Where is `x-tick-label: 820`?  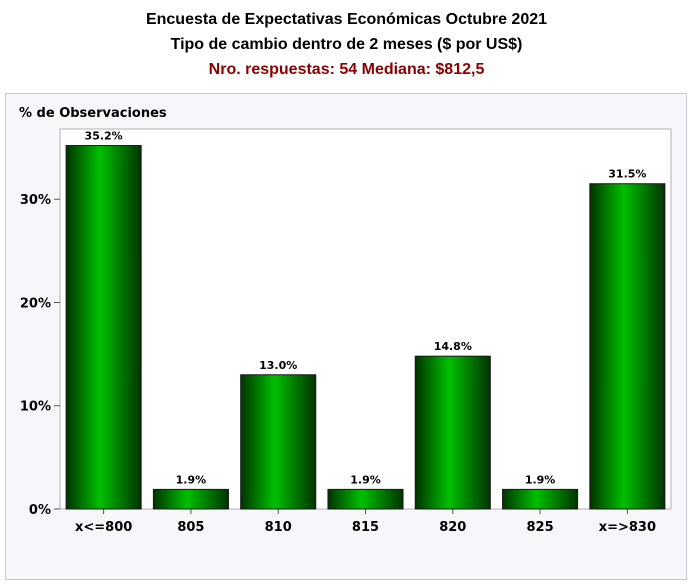 x-tick-label: 820 is located at coordinates (452, 527).